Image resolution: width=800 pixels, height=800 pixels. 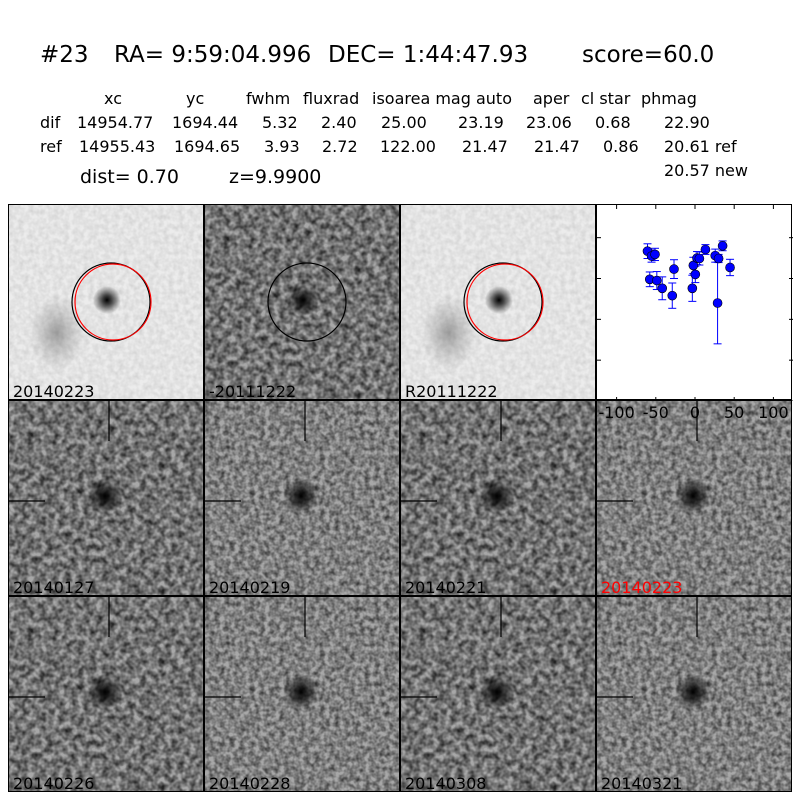 I want to click on x-tick-label: 100, so click(x=773, y=412).